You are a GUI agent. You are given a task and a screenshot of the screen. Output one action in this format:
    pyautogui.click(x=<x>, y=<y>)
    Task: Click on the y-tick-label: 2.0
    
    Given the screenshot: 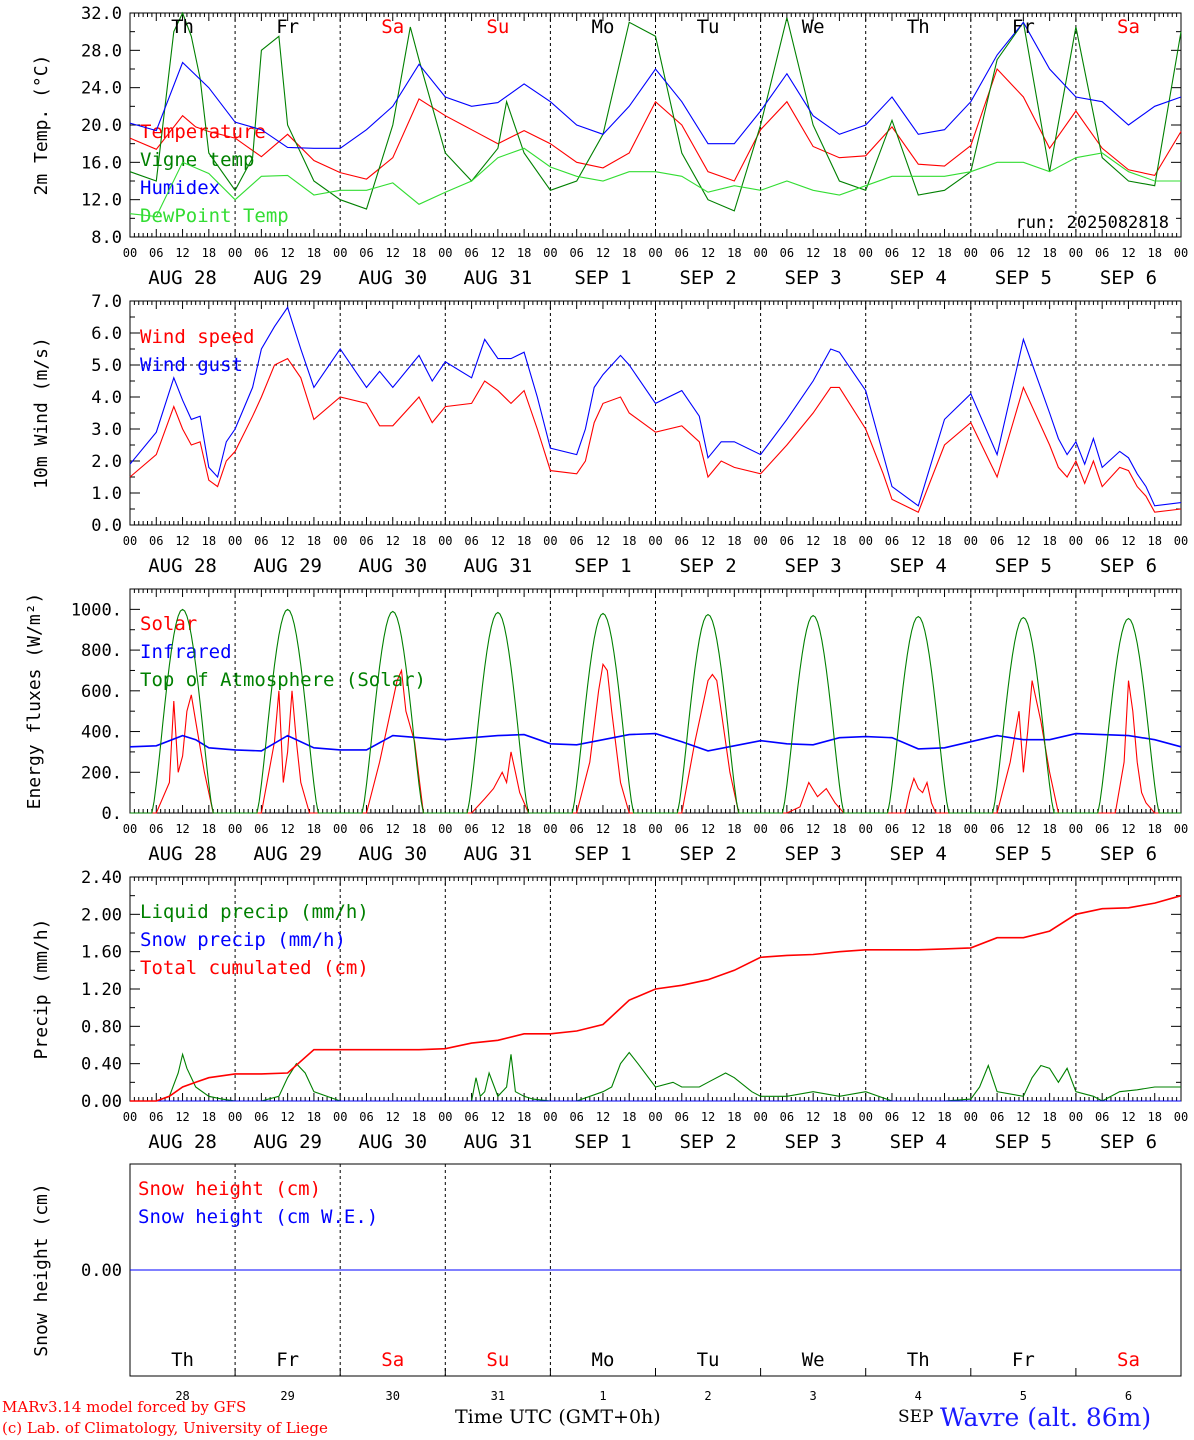 What is the action you would take?
    pyautogui.click(x=106, y=462)
    